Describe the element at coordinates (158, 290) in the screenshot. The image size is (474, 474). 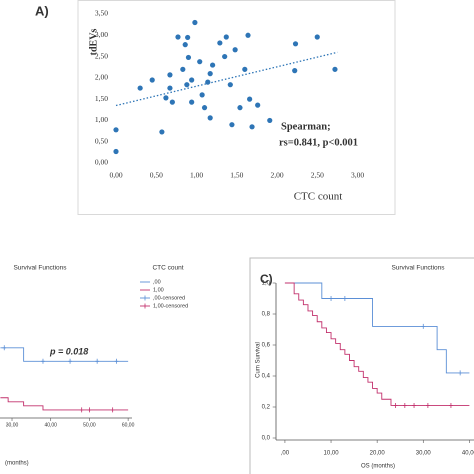
I see `legend-label: 1,00` at that location.